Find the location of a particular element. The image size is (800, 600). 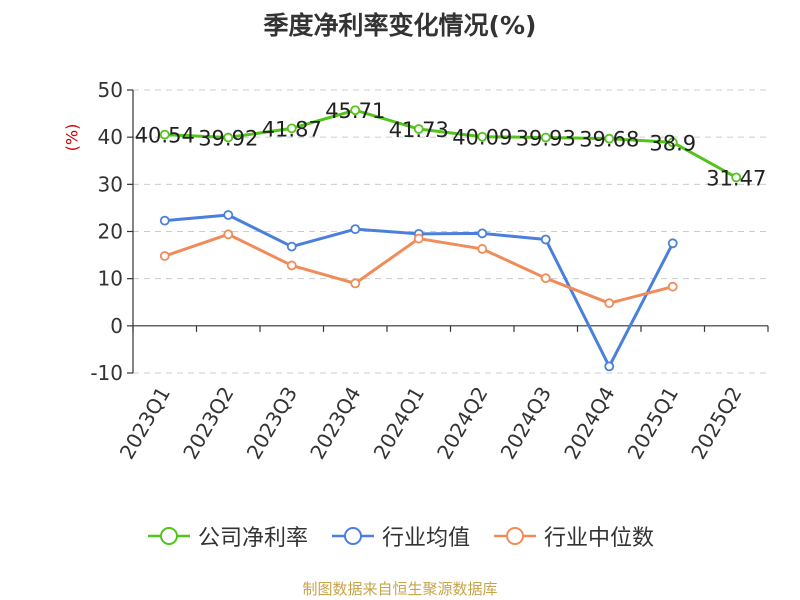

data-label: 40.54 is located at coordinates (165, 136).